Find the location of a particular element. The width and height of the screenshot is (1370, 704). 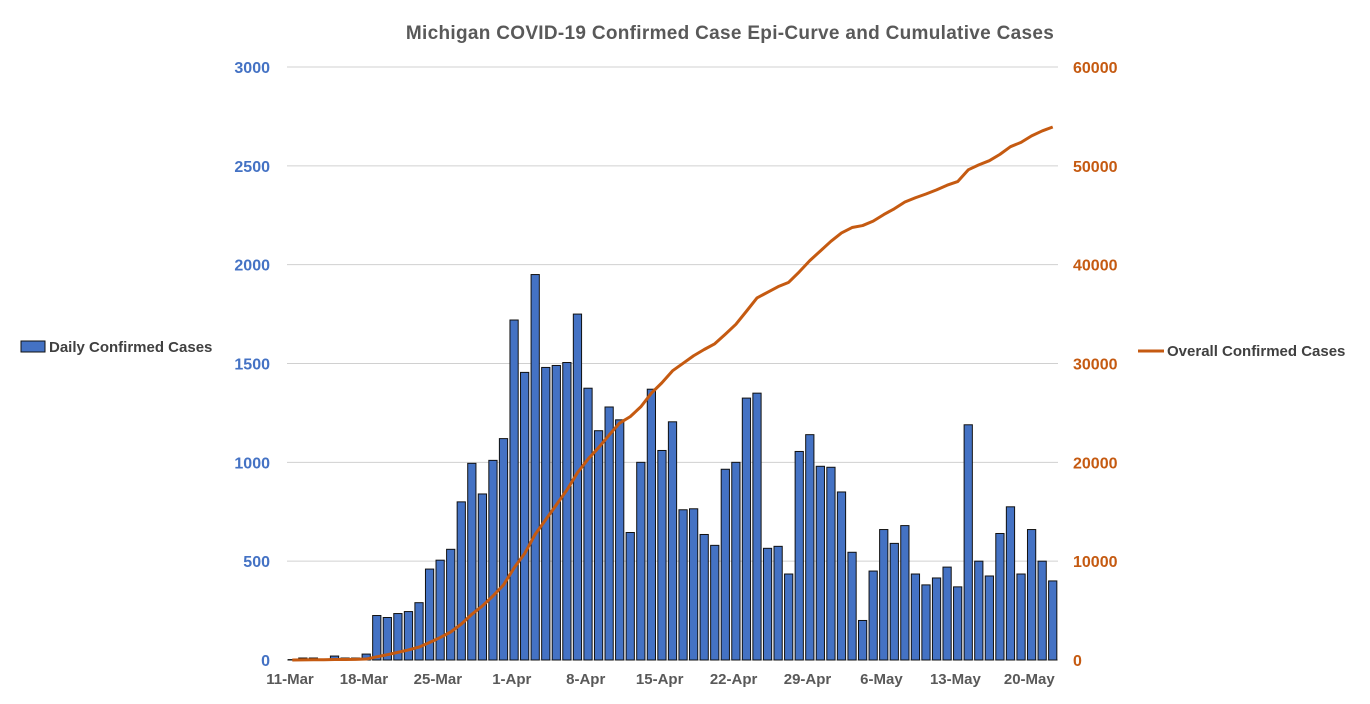

legend-daily-label: Daily Confirmed Cases is located at coordinates (130, 347).